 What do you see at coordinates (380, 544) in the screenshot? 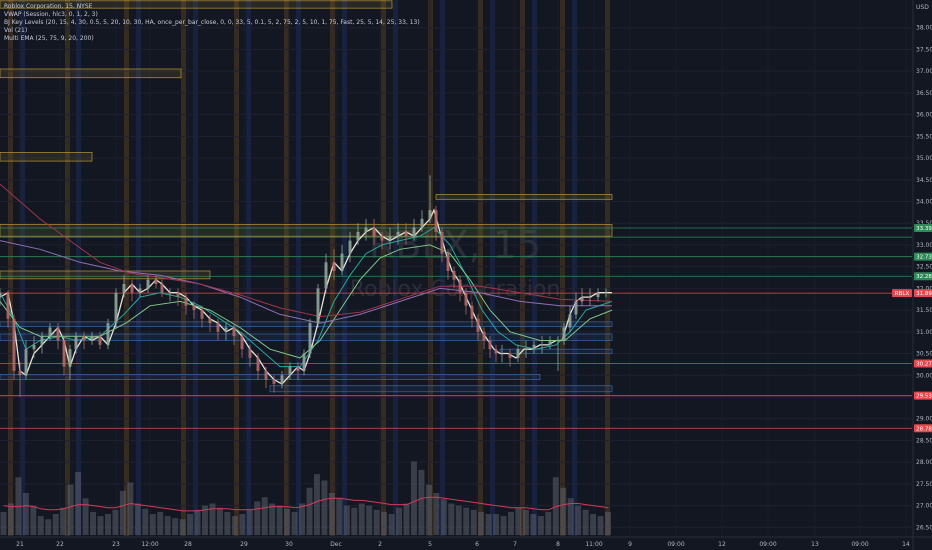
I see `x-tick-label: 2` at bounding box center [380, 544].